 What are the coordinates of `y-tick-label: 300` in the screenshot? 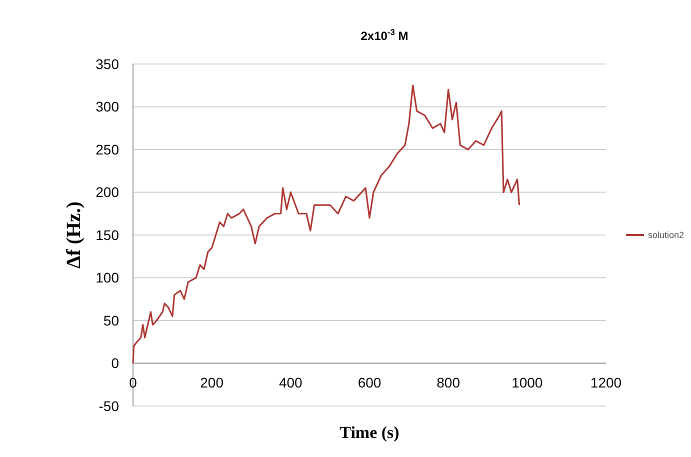 It's located at (108, 106).